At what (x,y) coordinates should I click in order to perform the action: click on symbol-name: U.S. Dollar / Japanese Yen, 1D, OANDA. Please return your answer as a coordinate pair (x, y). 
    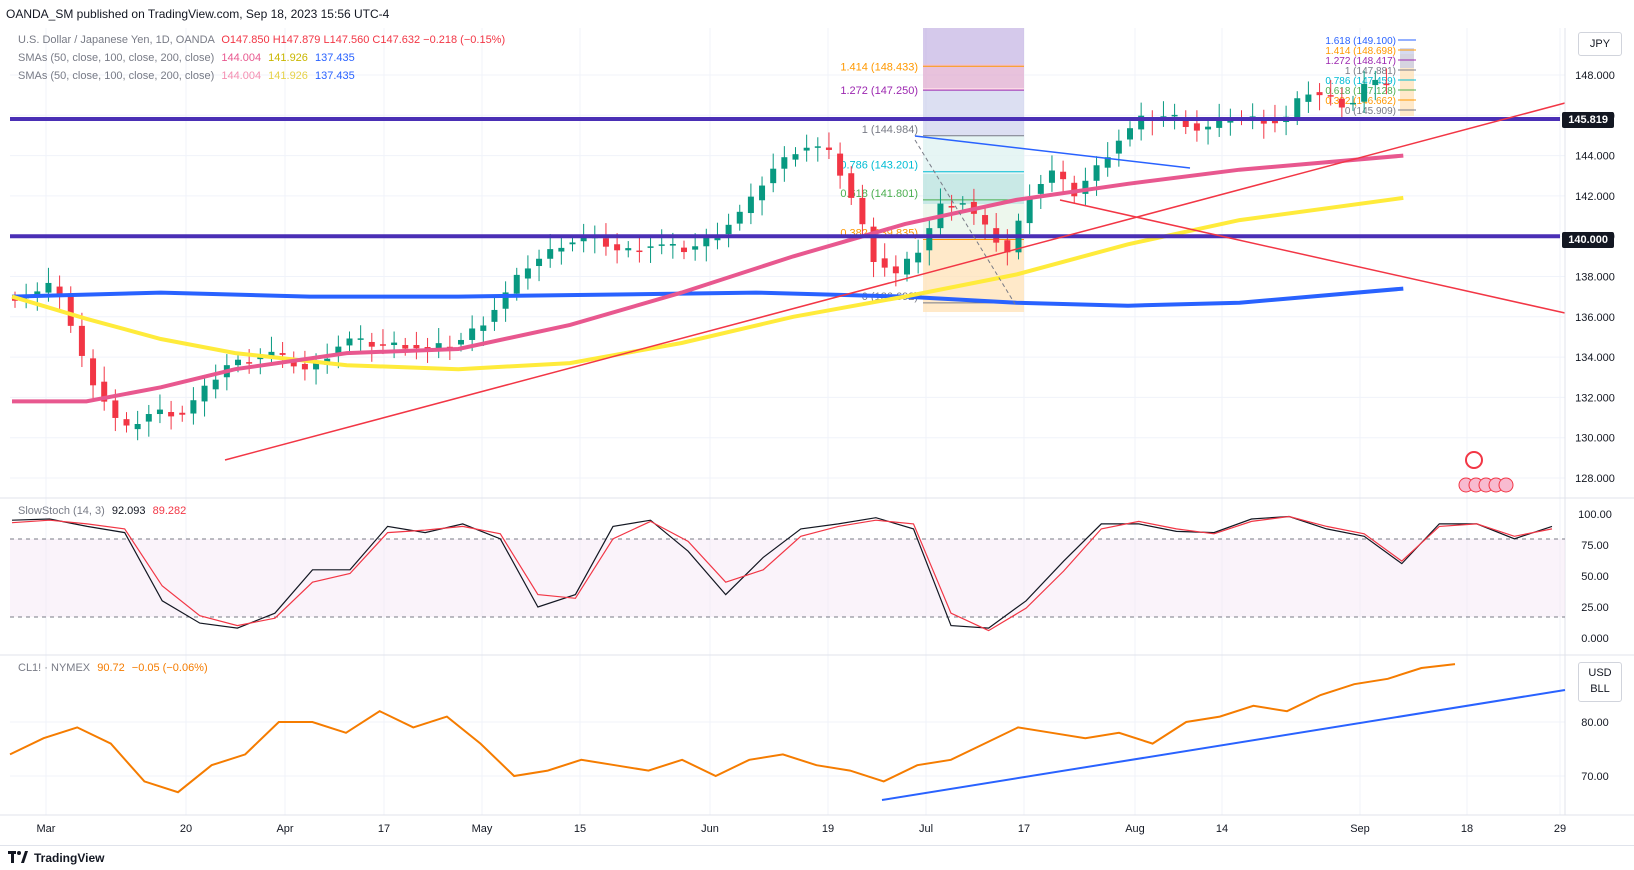
    Looking at the image, I should click on (116, 40).